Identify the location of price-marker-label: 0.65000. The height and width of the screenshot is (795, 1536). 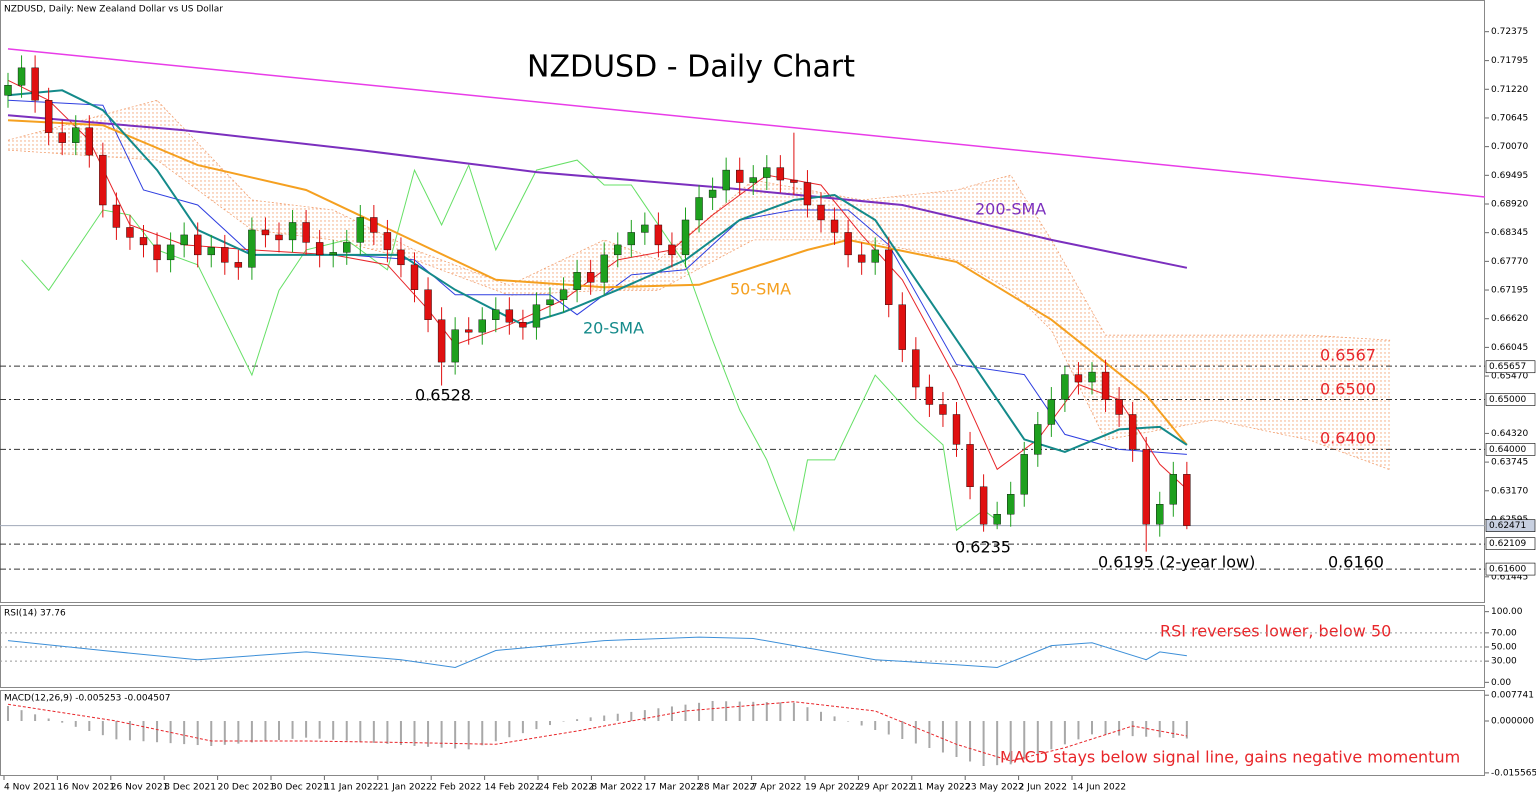
(1507, 400).